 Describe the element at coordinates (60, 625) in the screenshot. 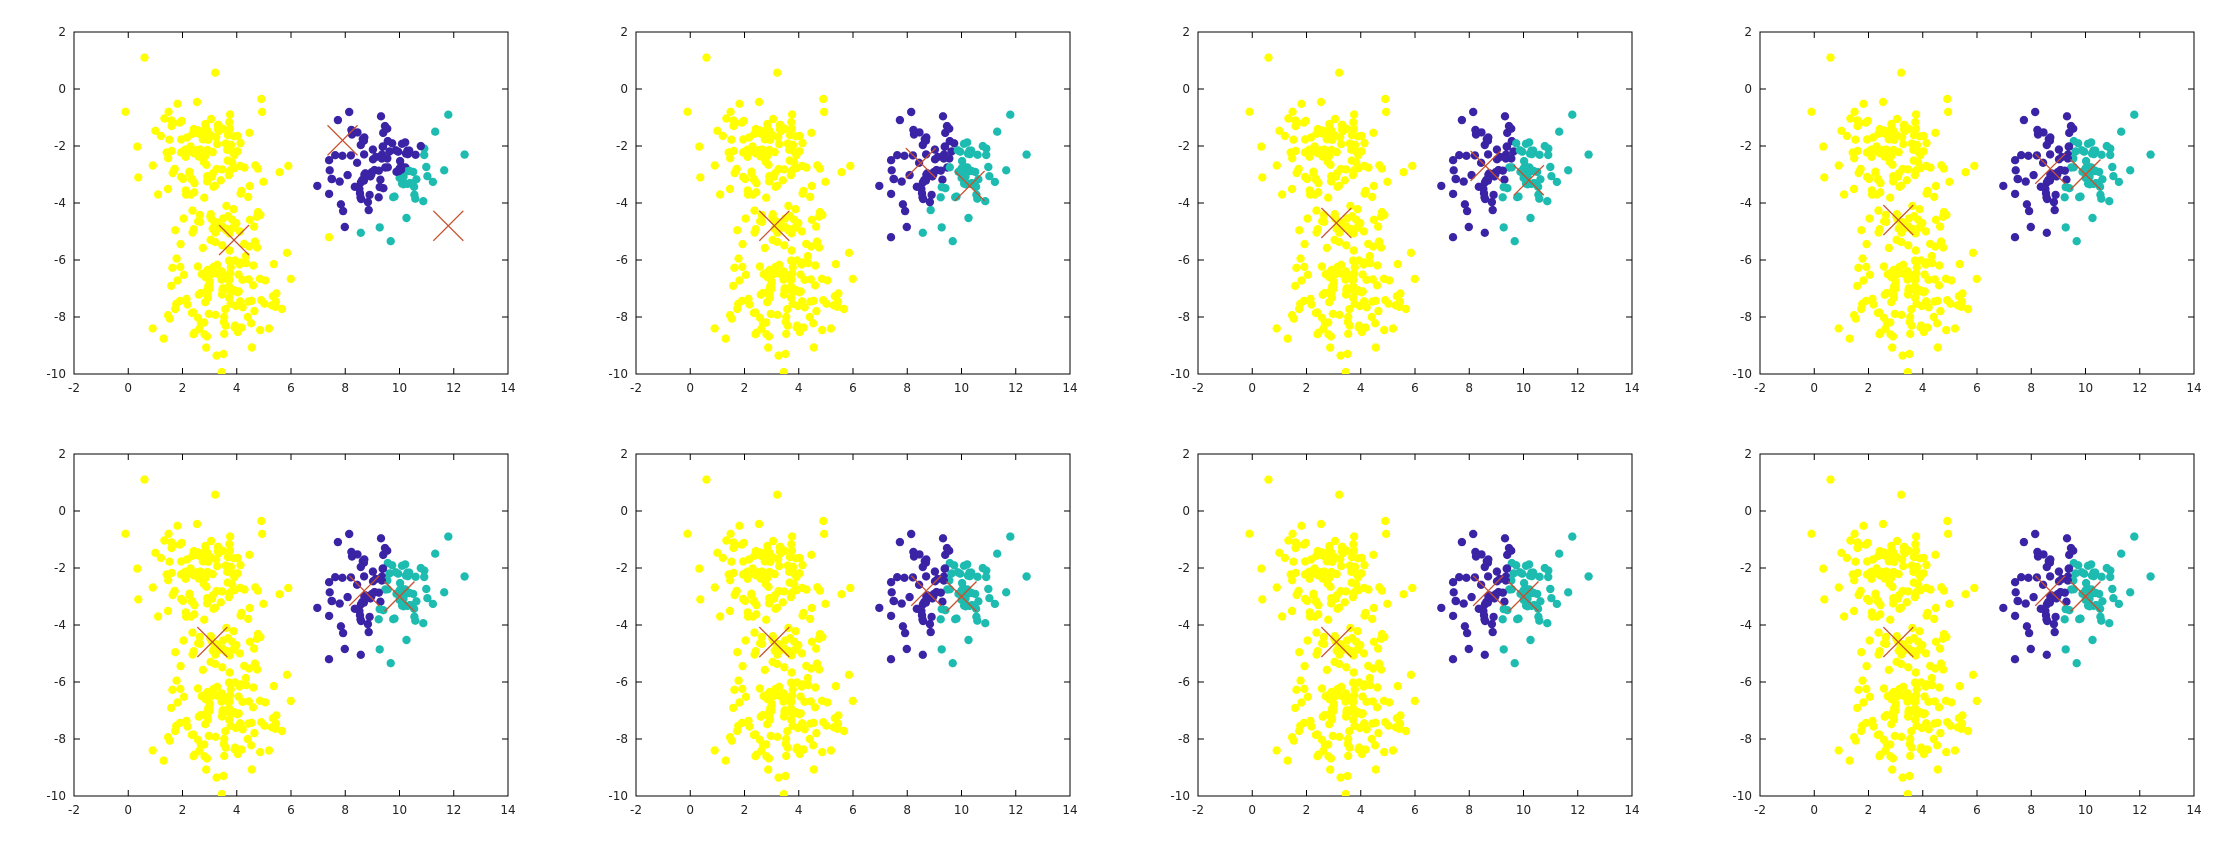

I see `y-tick-label: -4` at that location.